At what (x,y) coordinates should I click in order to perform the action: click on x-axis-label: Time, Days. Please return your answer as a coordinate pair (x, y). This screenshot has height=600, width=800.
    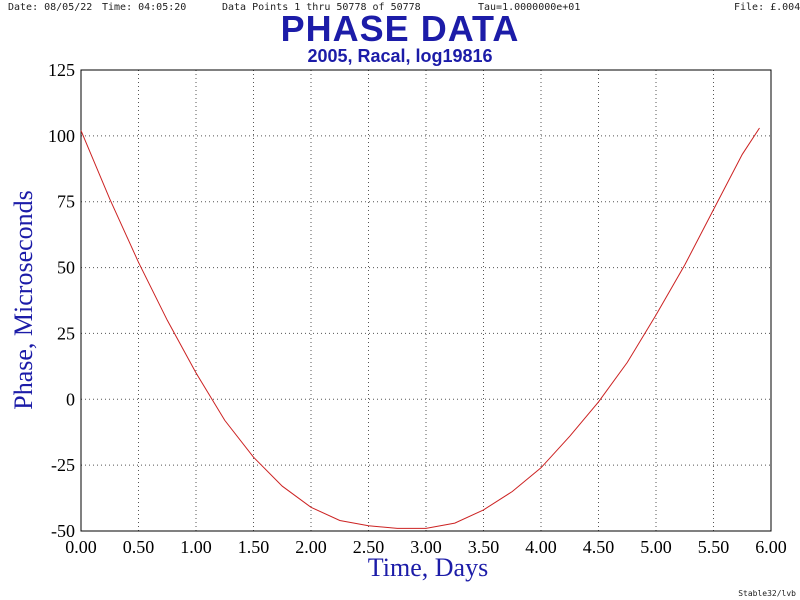
    Looking at the image, I should click on (428, 567).